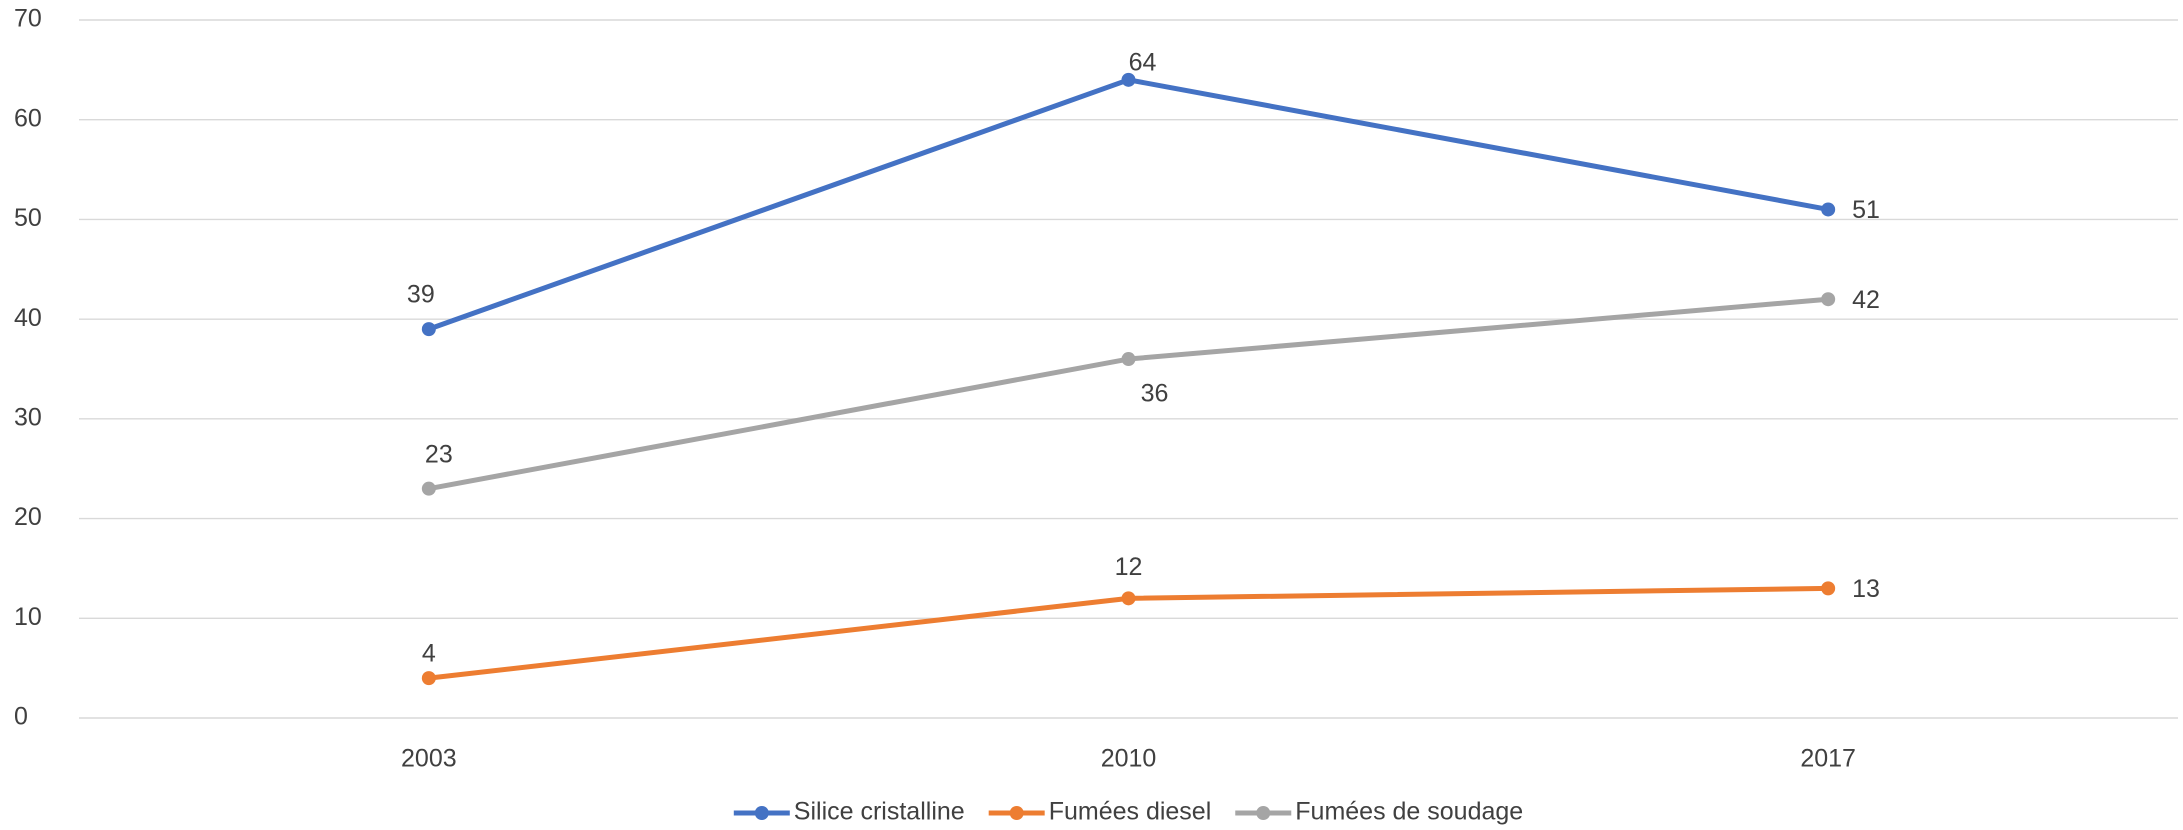  What do you see at coordinates (429, 654) in the screenshot?
I see `data-label: 4` at bounding box center [429, 654].